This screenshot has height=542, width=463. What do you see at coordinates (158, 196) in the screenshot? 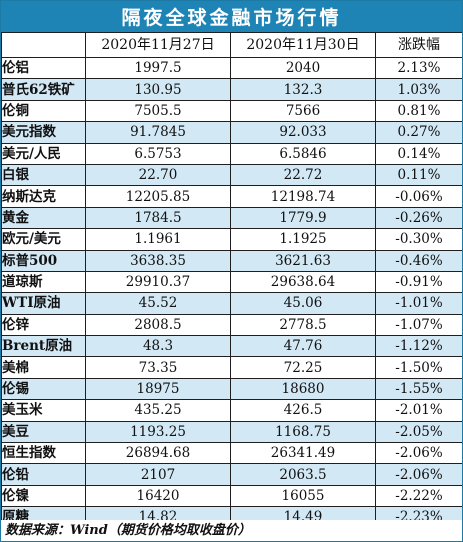
I see `row-value-date1: 12205.85` at bounding box center [158, 196].